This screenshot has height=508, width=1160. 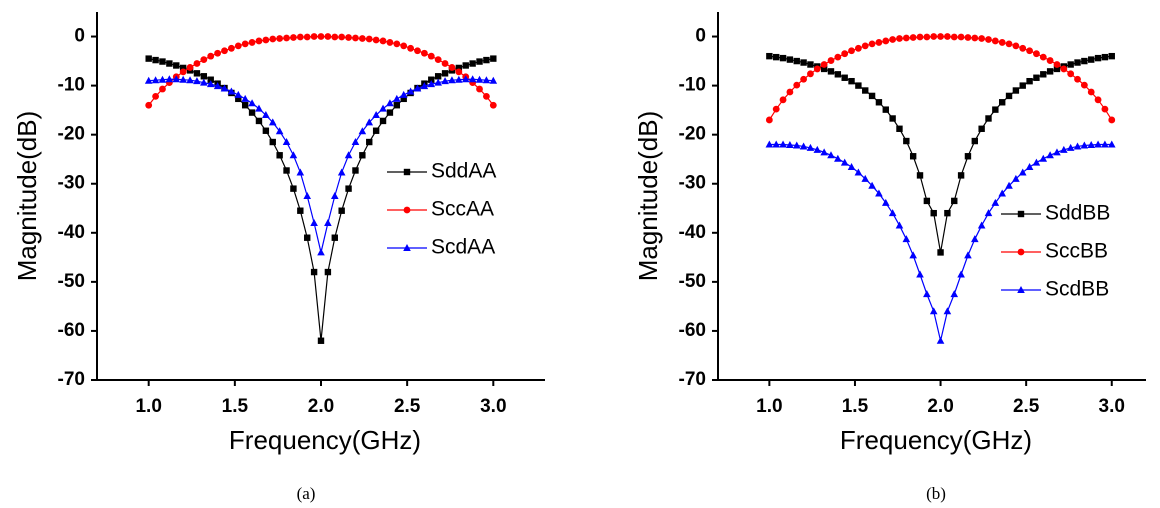 I want to click on y-tick-label: -40, so click(x=71, y=232).